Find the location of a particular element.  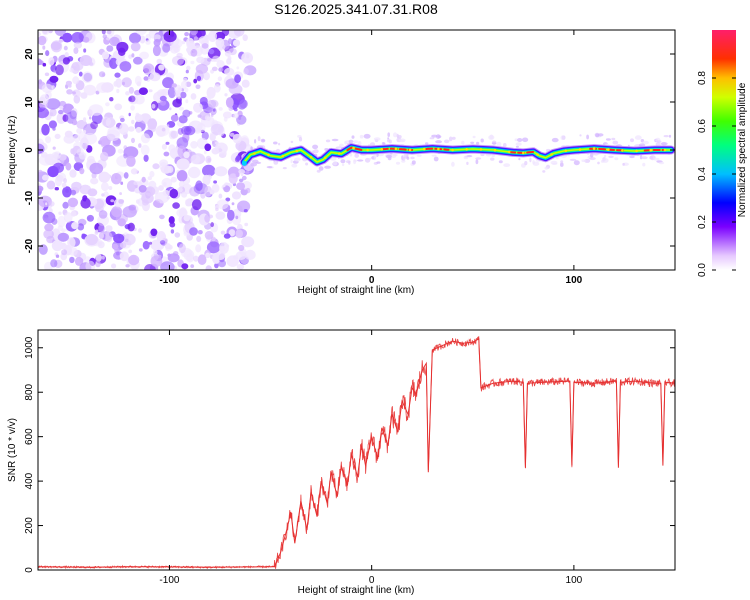

spectrogram-ridge is located at coordinates (457, 153).